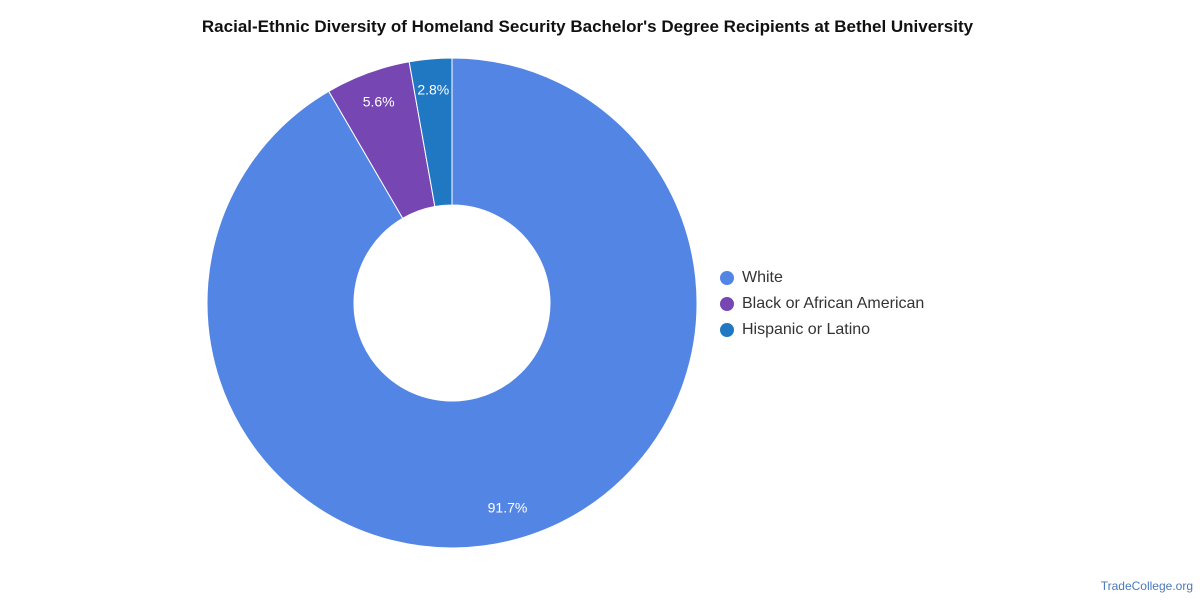 Image resolution: width=1200 pixels, height=600 pixels. Describe the element at coordinates (379, 102) in the screenshot. I see `data-label-black-or-african-american: 5.6%` at that location.